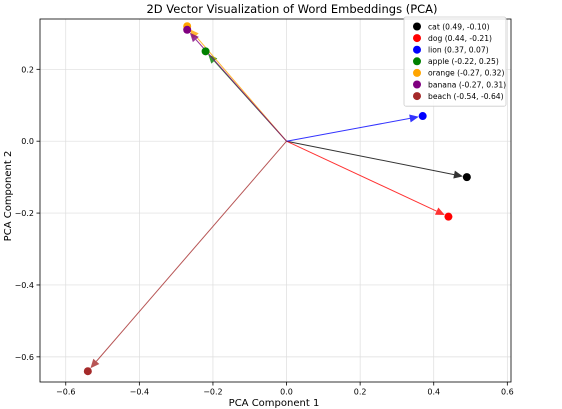 The width and height of the screenshot is (562, 409). Describe the element at coordinates (24, 357) in the screenshot. I see `y-tick-label: −0.6` at that location.